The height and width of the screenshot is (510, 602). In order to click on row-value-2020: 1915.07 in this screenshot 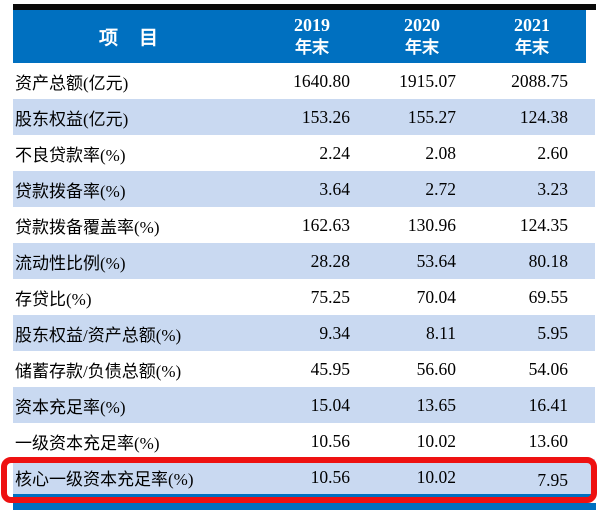, I will do `click(427, 80)`.